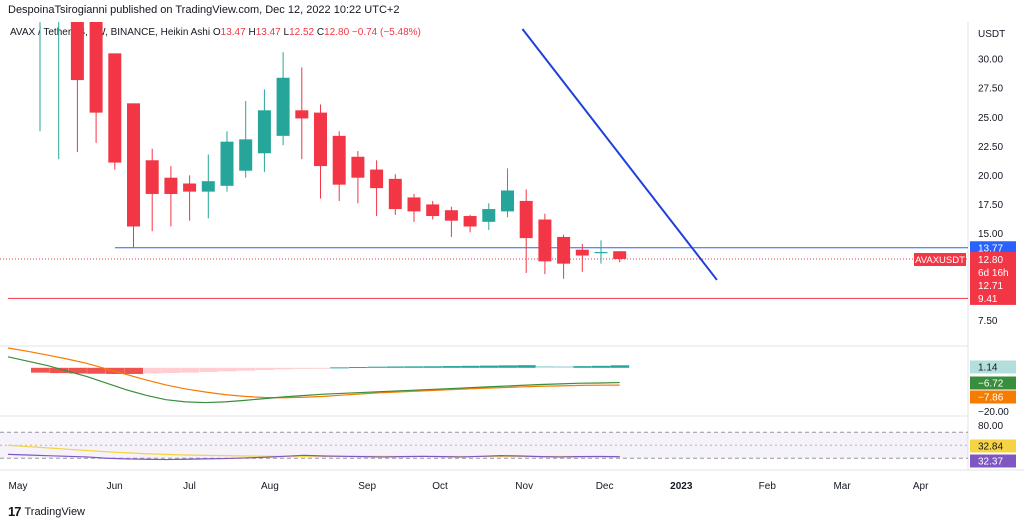 The width and height of the screenshot is (1024, 526). I want to click on countdown-label: 6d 16h, so click(993, 273).